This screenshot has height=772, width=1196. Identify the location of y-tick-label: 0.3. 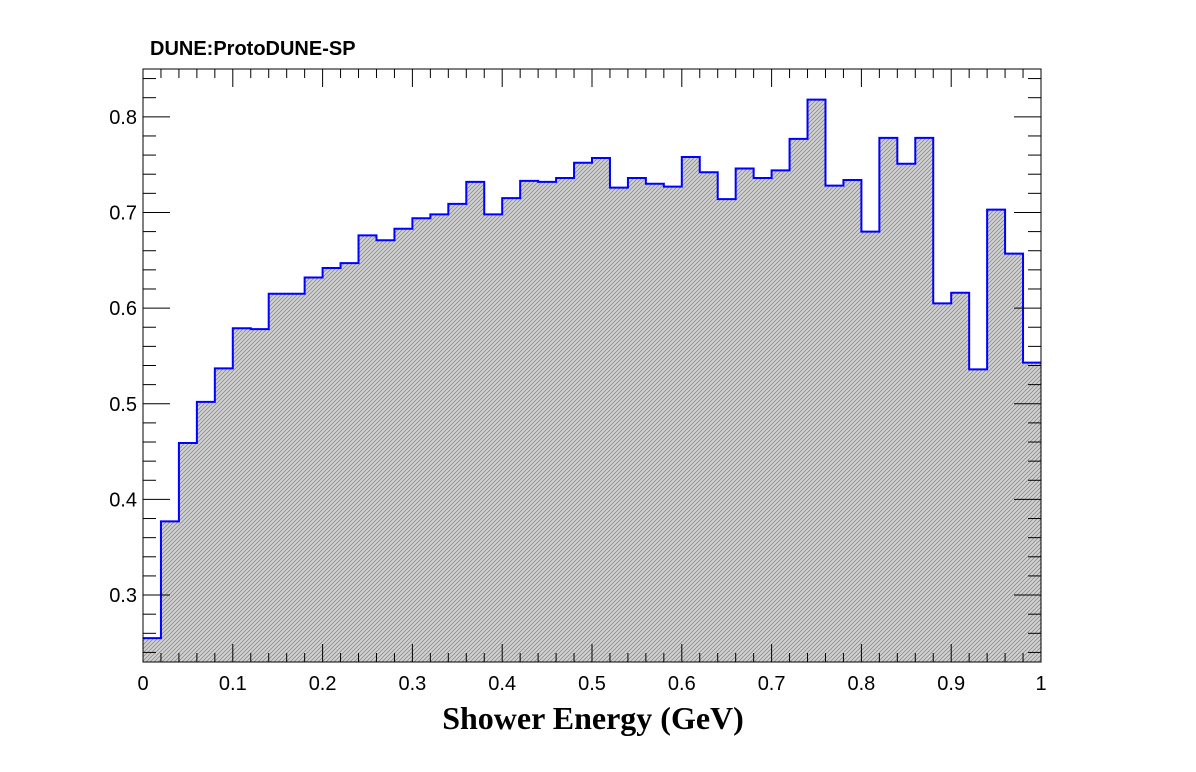
(123, 596).